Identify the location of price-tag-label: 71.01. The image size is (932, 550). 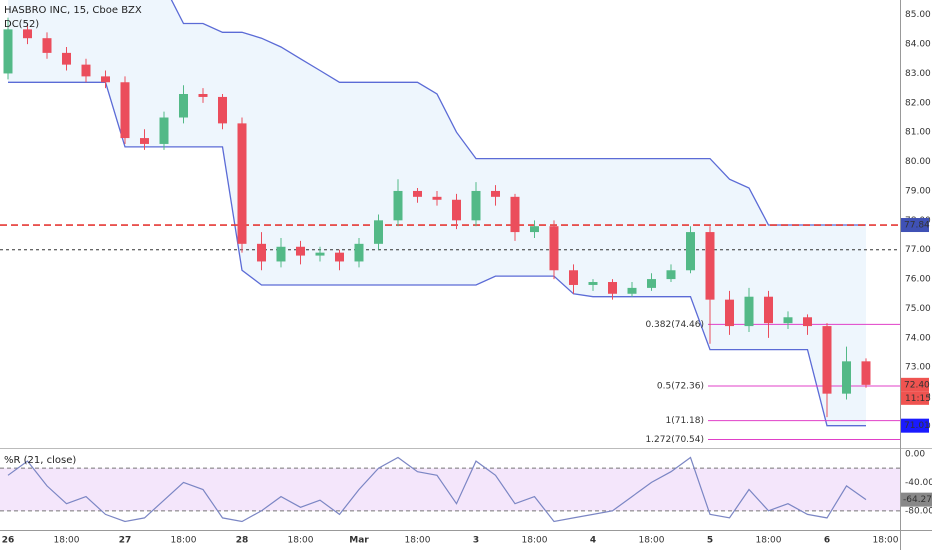
(917, 426).